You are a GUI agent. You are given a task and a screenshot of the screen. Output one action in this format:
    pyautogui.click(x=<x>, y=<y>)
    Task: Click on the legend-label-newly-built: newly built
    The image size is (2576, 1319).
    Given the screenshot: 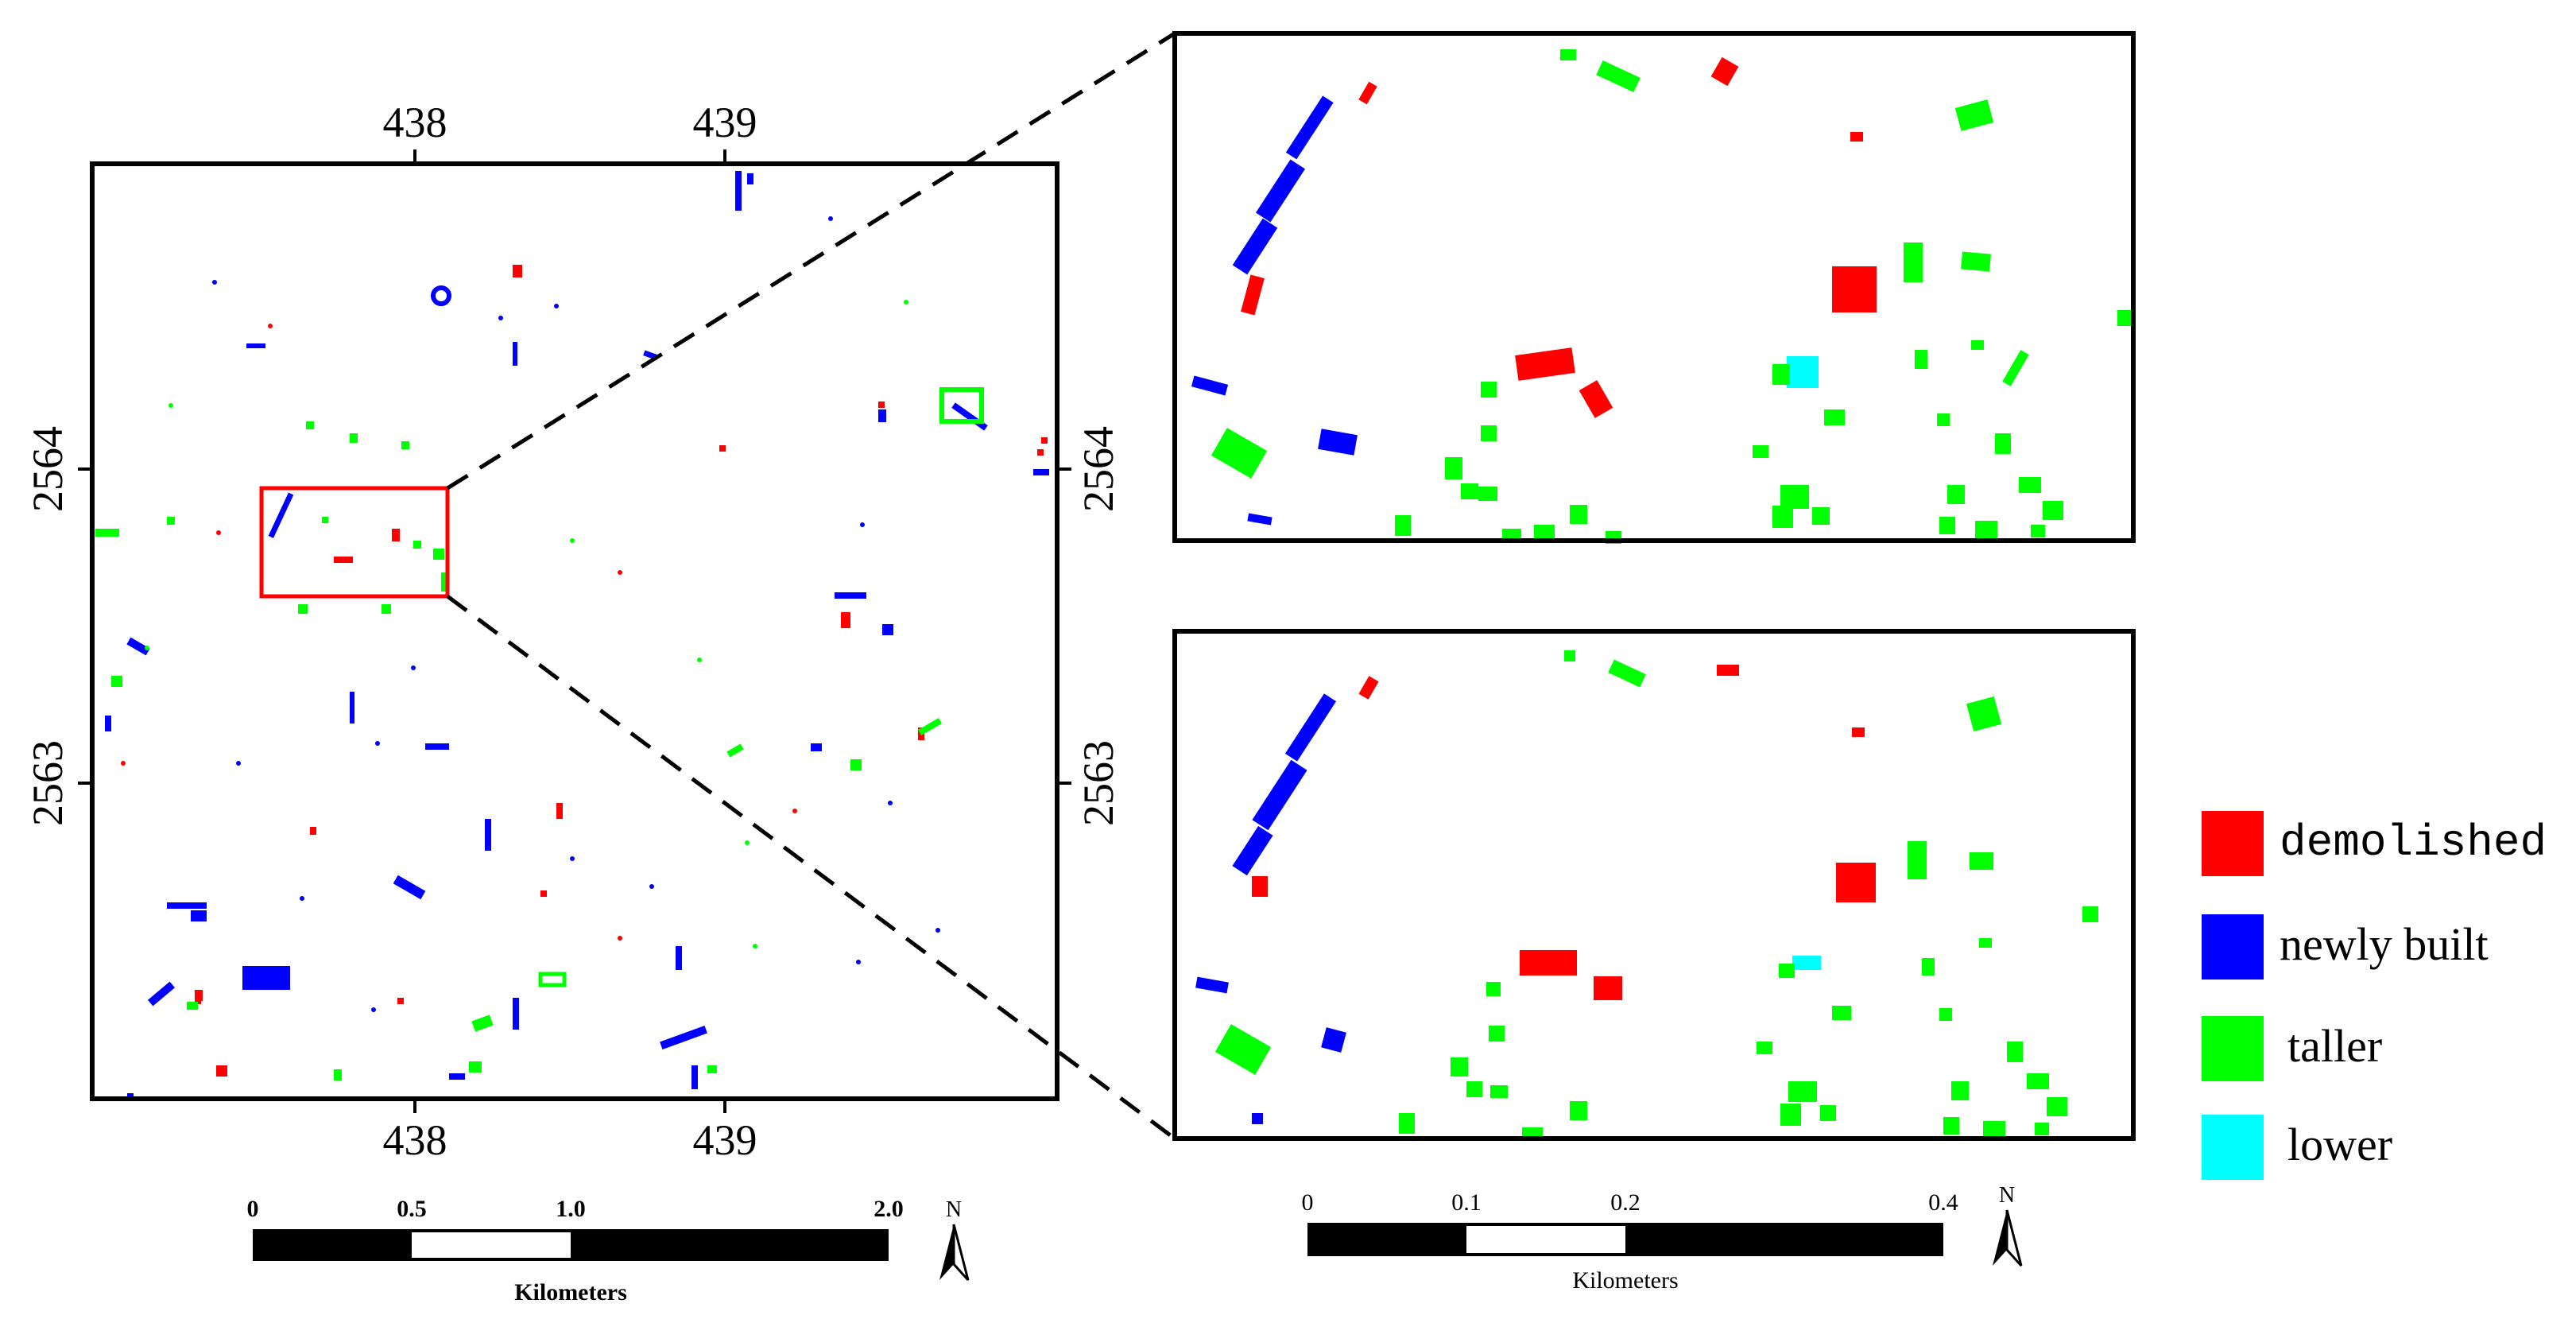 What is the action you would take?
    pyautogui.click(x=2384, y=944)
    